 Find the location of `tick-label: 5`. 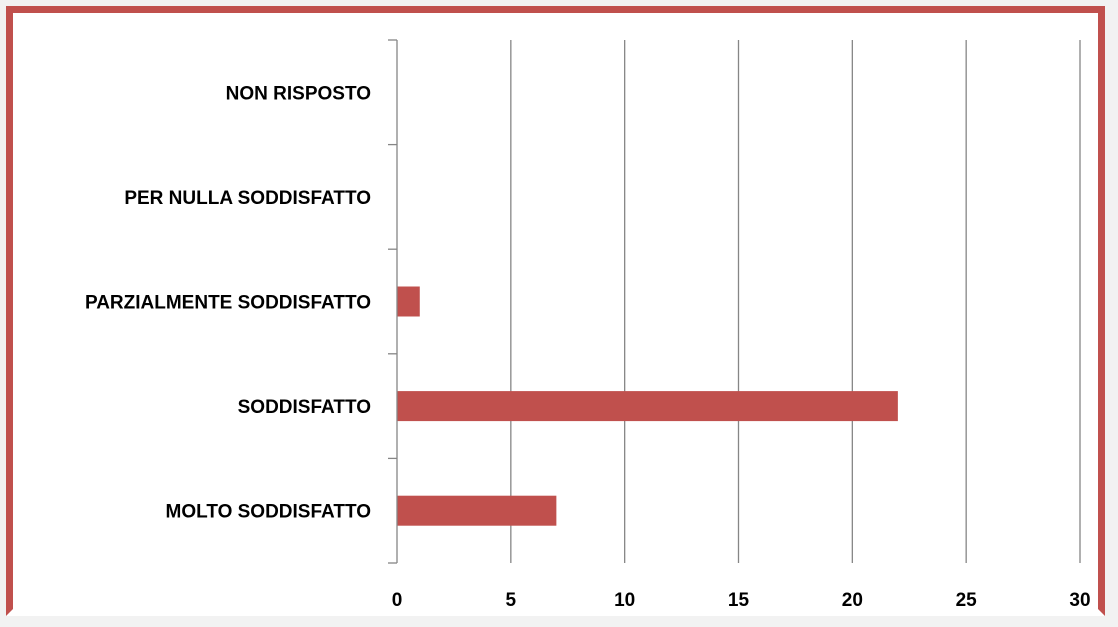

tick-label: 5 is located at coordinates (511, 600).